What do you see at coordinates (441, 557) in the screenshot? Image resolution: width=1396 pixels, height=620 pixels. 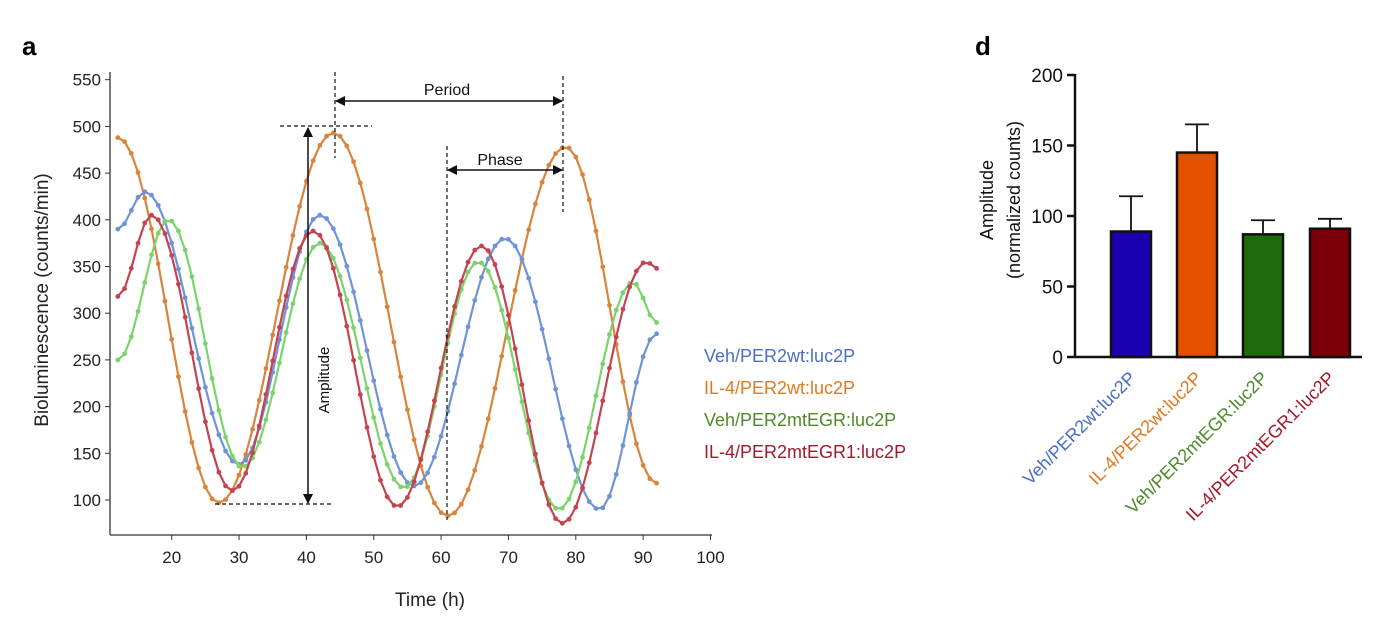 I see `x-tick-label: 60` at bounding box center [441, 557].